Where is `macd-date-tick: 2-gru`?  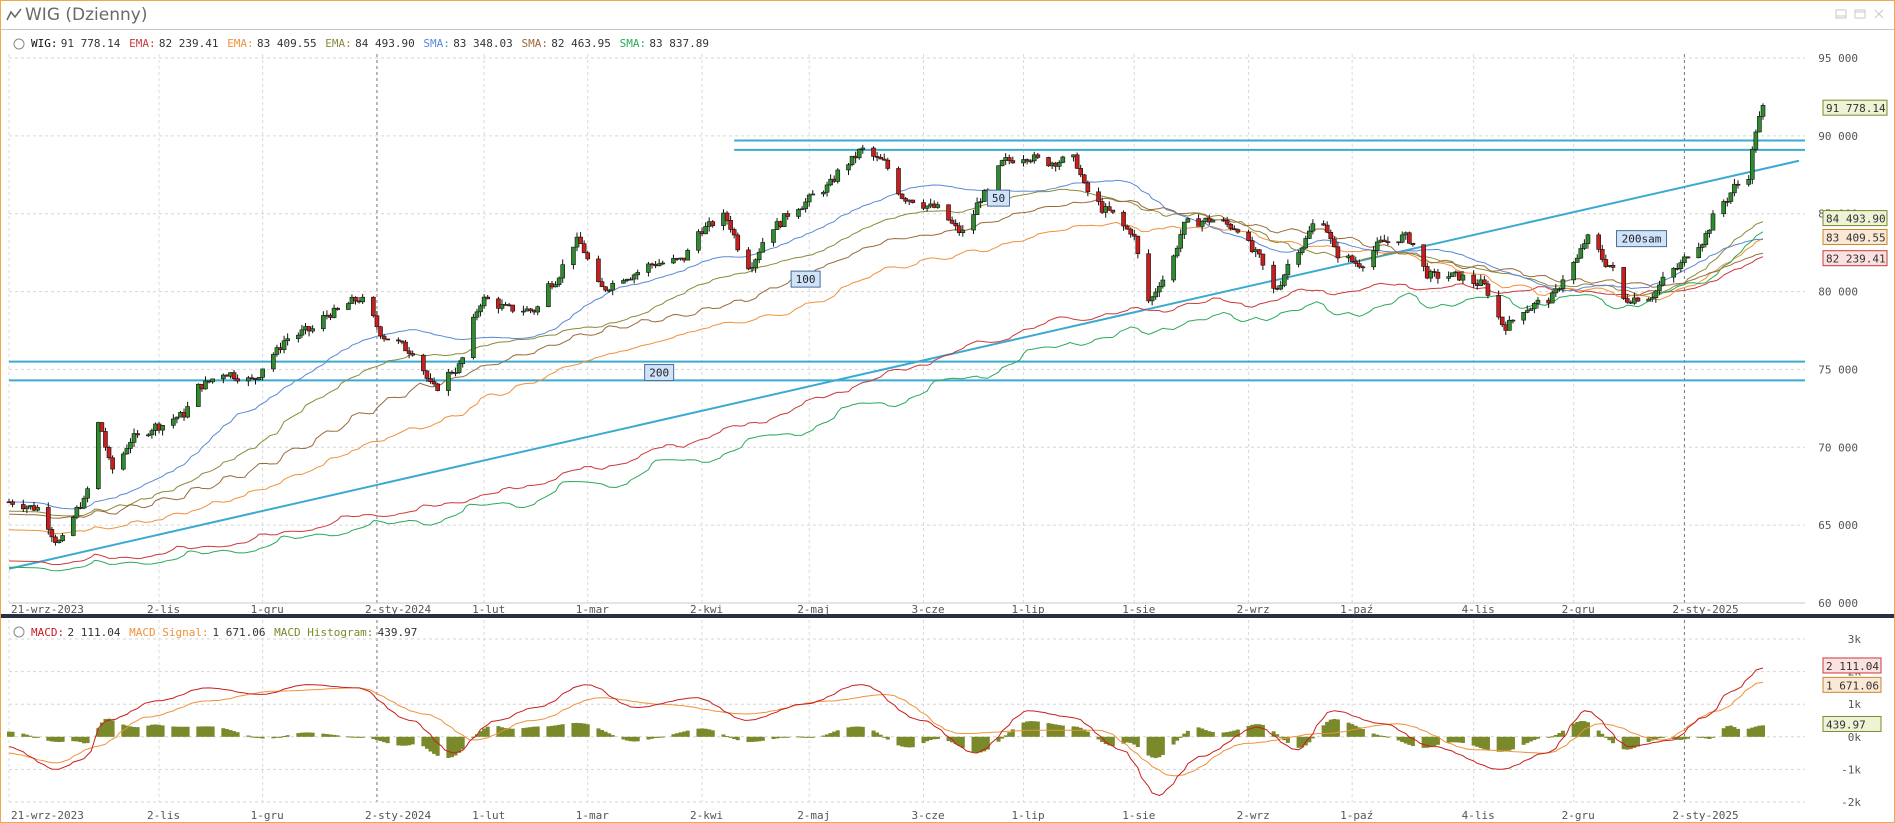
macd-date-tick: 2-gru is located at coordinates (1578, 815).